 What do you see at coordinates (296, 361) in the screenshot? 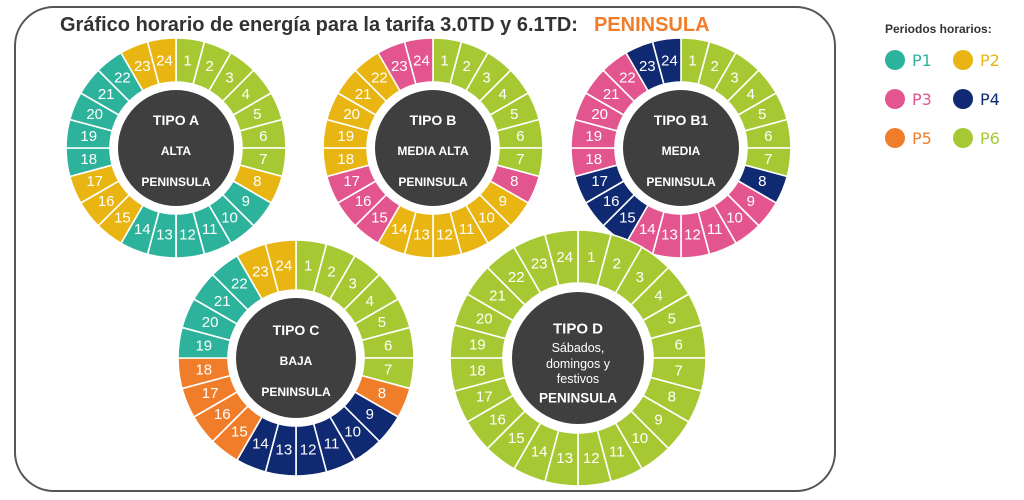
I see `dial-center-text: BAJA` at bounding box center [296, 361].